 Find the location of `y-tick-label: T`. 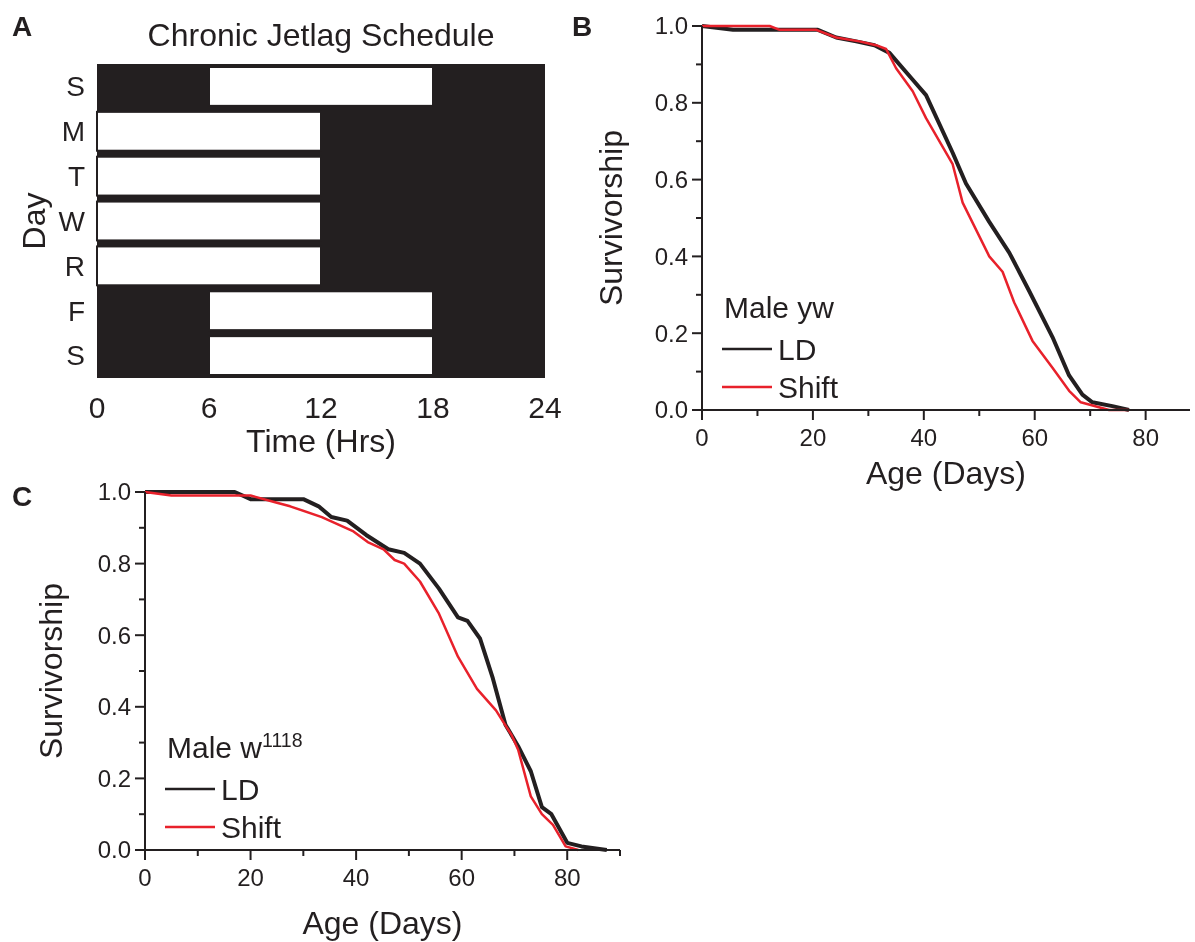

y-tick-label: T is located at coordinates (76, 176).